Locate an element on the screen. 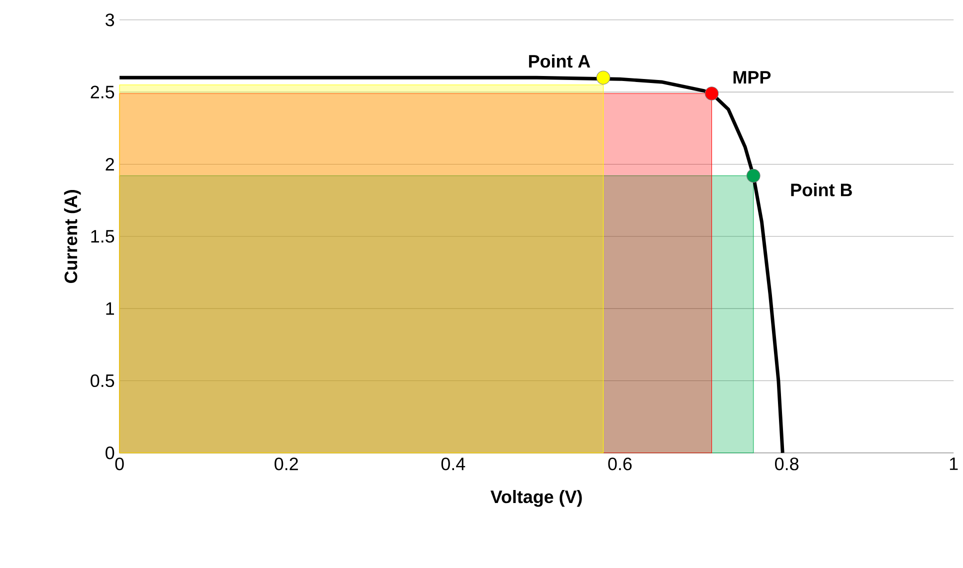 The width and height of the screenshot is (963, 568). x-tick-label: 0.2 is located at coordinates (286, 463).